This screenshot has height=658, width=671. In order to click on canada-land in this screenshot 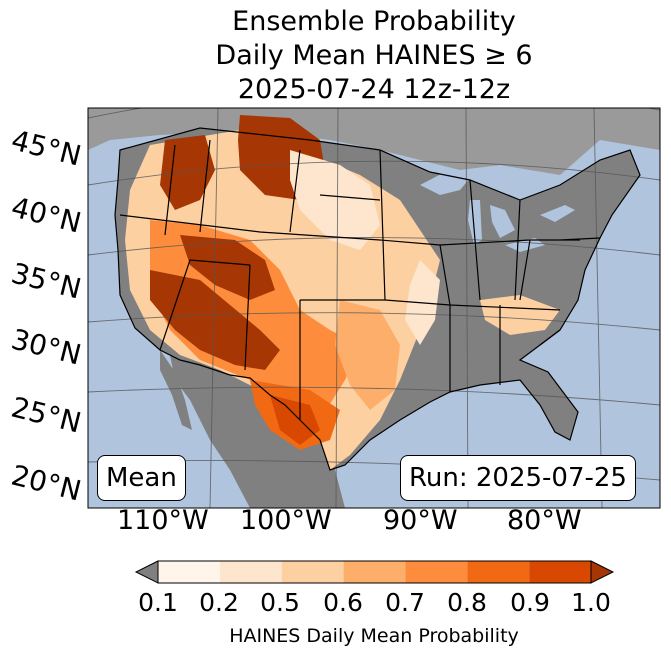, I will do `click(374, 141)`.